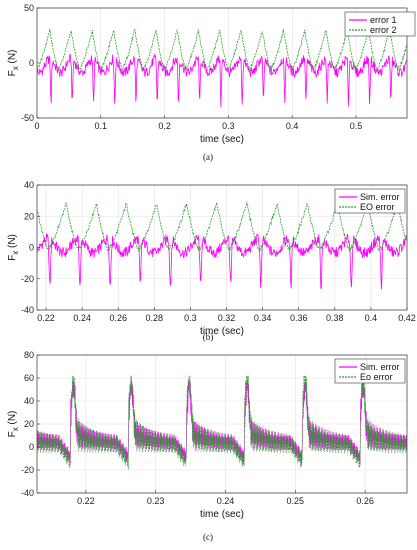 The width and height of the screenshot is (417, 550). What do you see at coordinates (407, 318) in the screenshot?
I see `x-tick-label: 0.42` at bounding box center [407, 318].